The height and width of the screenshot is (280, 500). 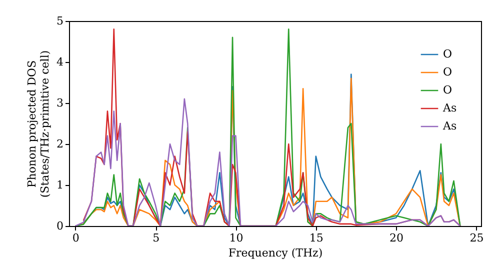 What do you see at coordinates (397, 238) in the screenshot?
I see `x-tick-label: 20` at bounding box center [397, 238].